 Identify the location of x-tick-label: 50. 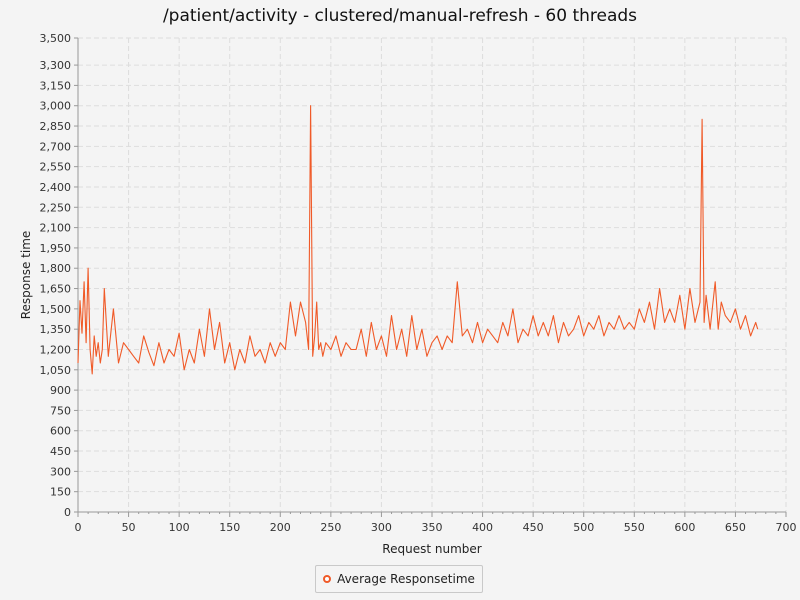
(129, 527).